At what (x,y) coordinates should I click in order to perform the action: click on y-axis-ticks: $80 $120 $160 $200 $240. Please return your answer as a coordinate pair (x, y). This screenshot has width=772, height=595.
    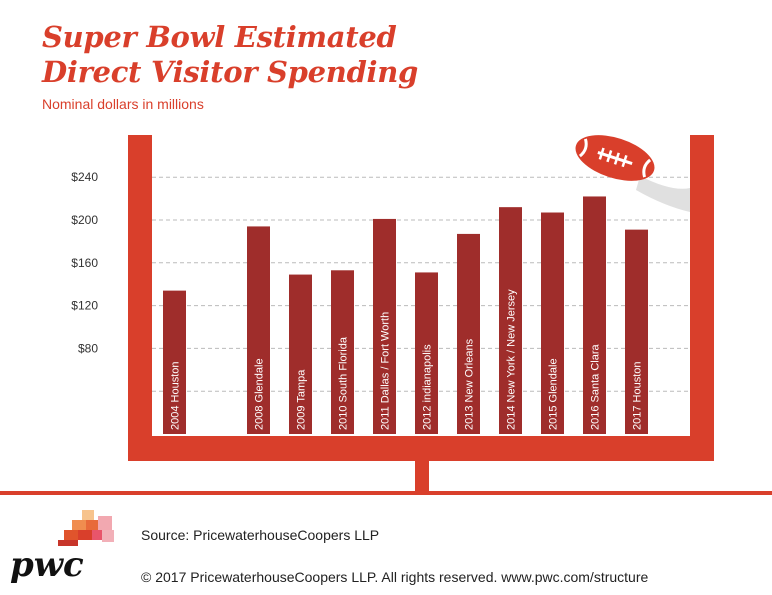
    Looking at the image, I should click on (84, 262).